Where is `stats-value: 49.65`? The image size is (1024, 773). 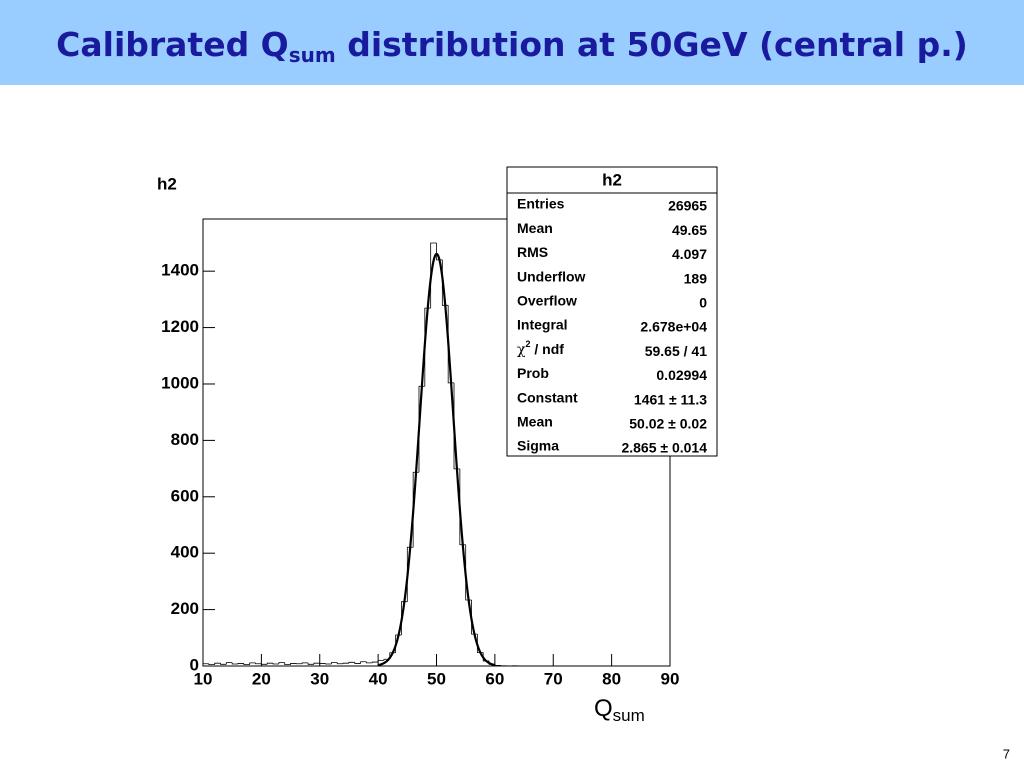
stats-value: 49.65 is located at coordinates (689, 230).